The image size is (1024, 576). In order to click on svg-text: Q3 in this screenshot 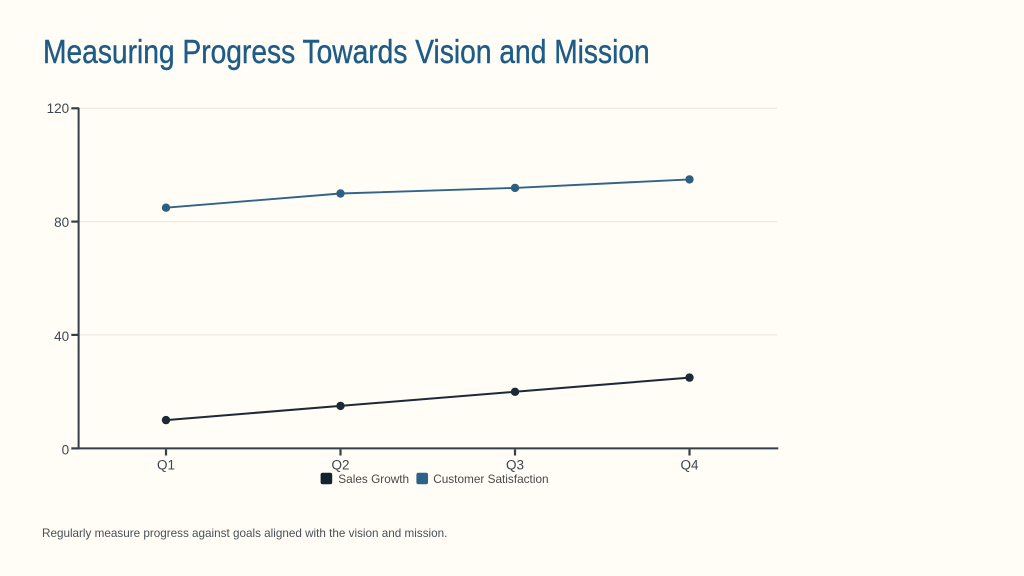, I will do `click(515, 464)`.